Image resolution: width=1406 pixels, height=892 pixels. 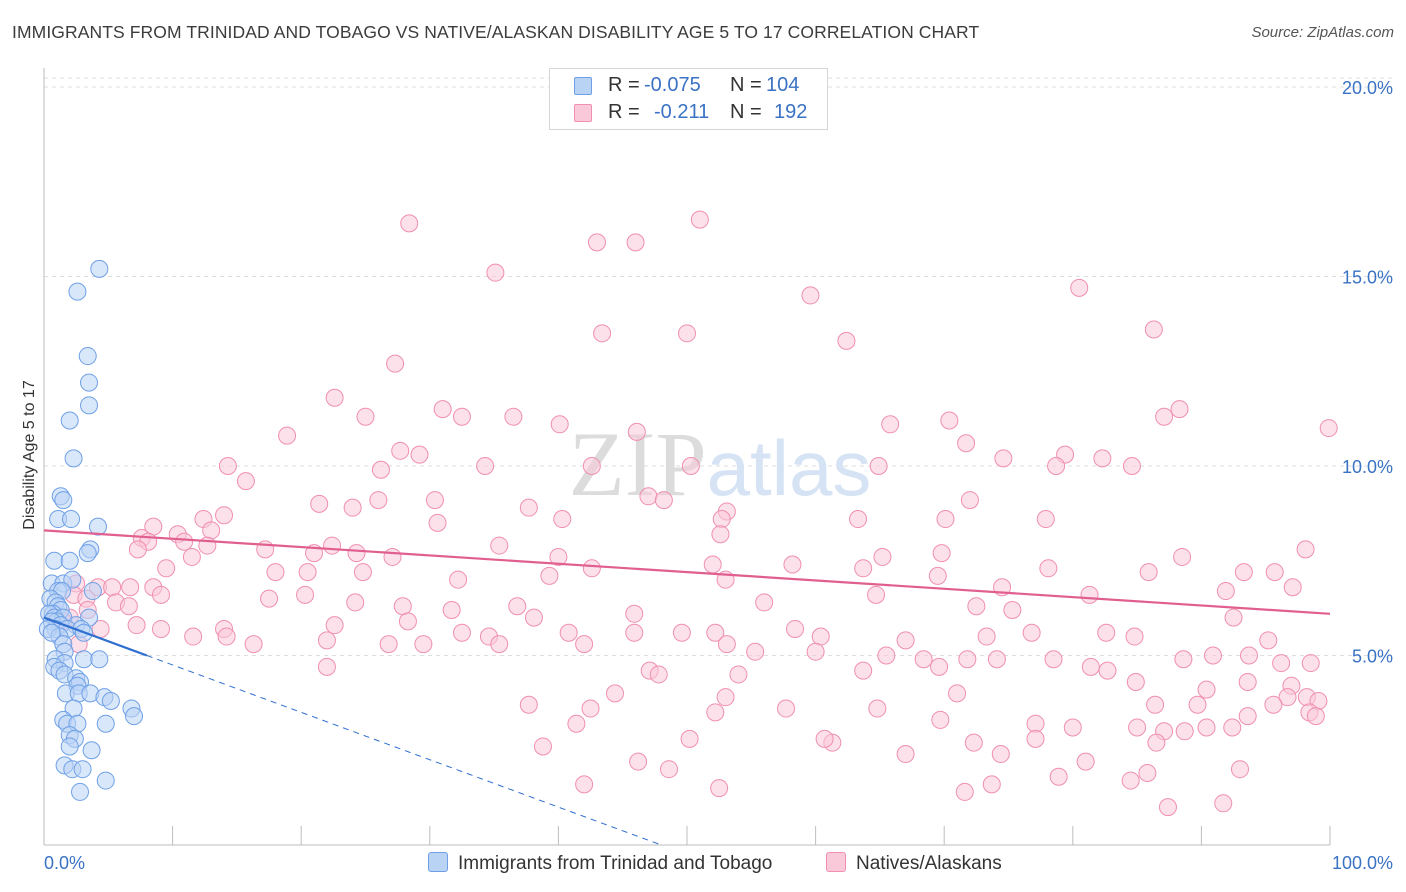 I want to click on bottom-legend-natives: Natives/Alaskans, so click(x=914, y=864).